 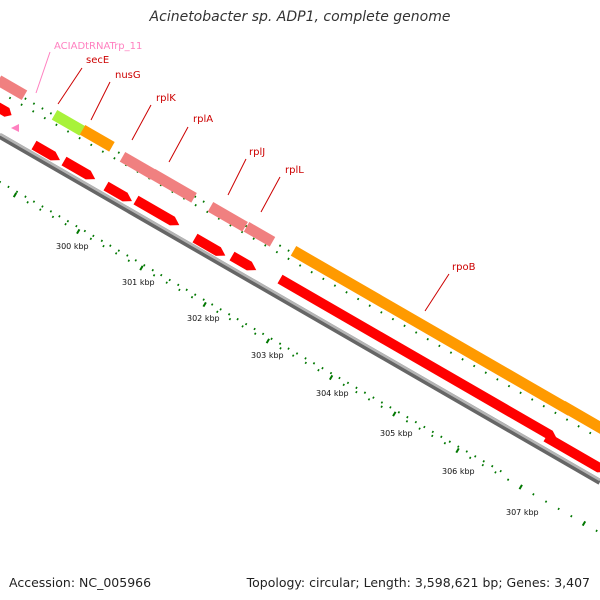 I want to click on gene-label: nusG, so click(x=128, y=75).